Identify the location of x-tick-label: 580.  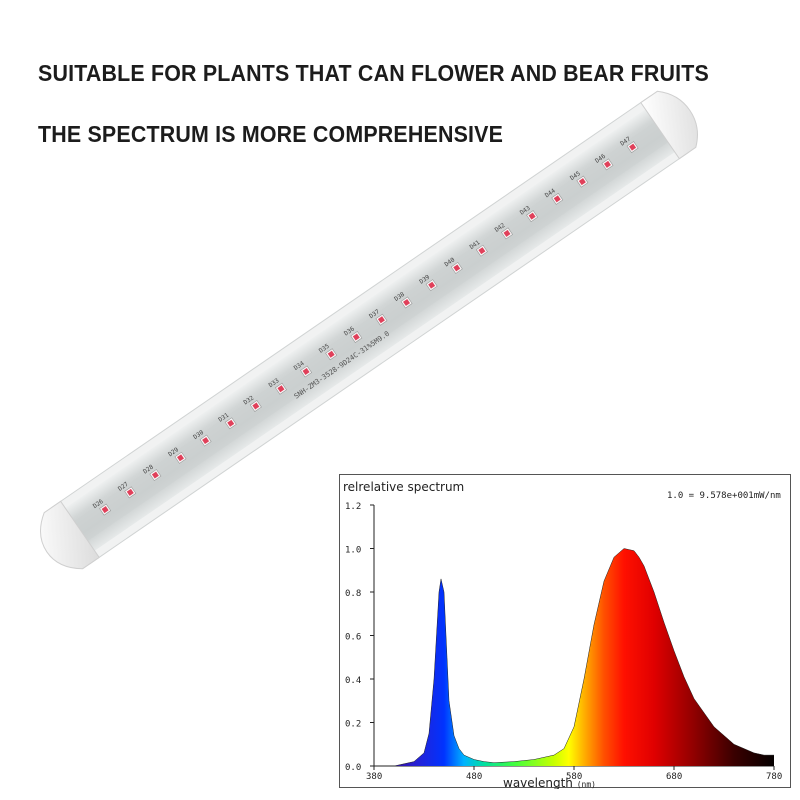
(574, 777).